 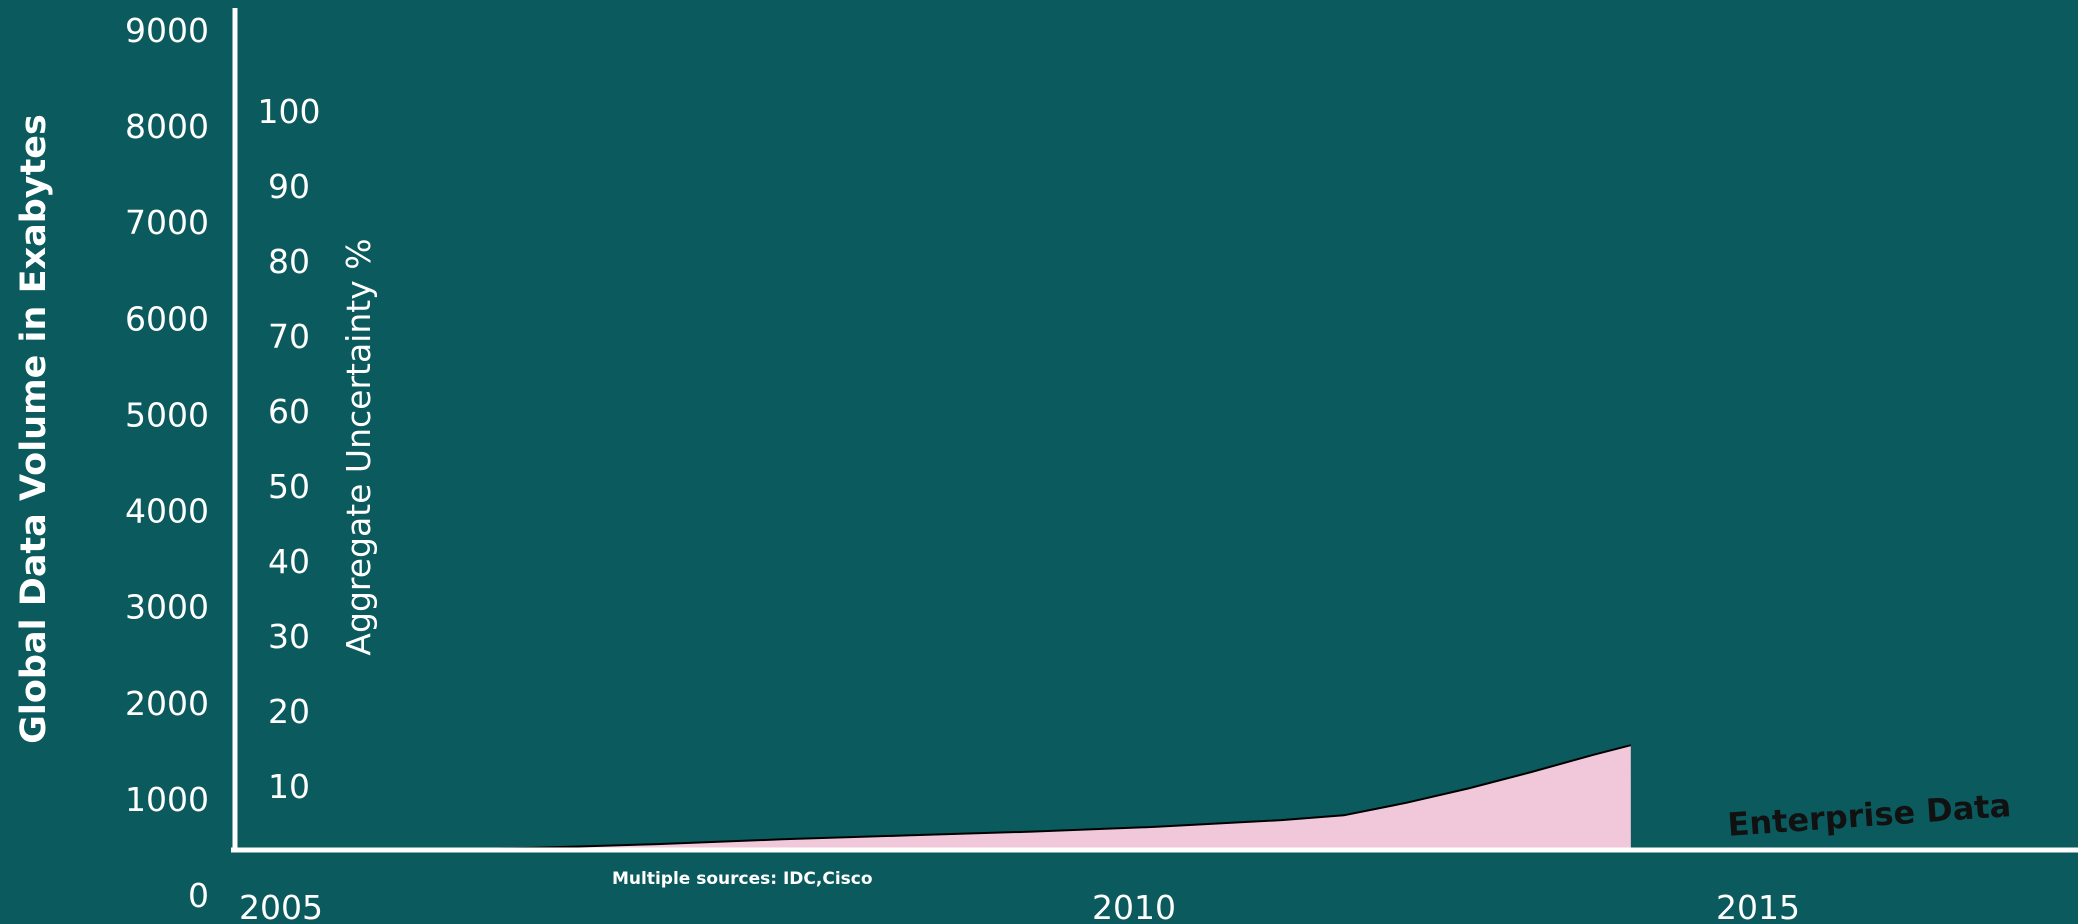 What do you see at coordinates (198, 895) in the screenshot?
I see `y-tick-label: 0` at bounding box center [198, 895].